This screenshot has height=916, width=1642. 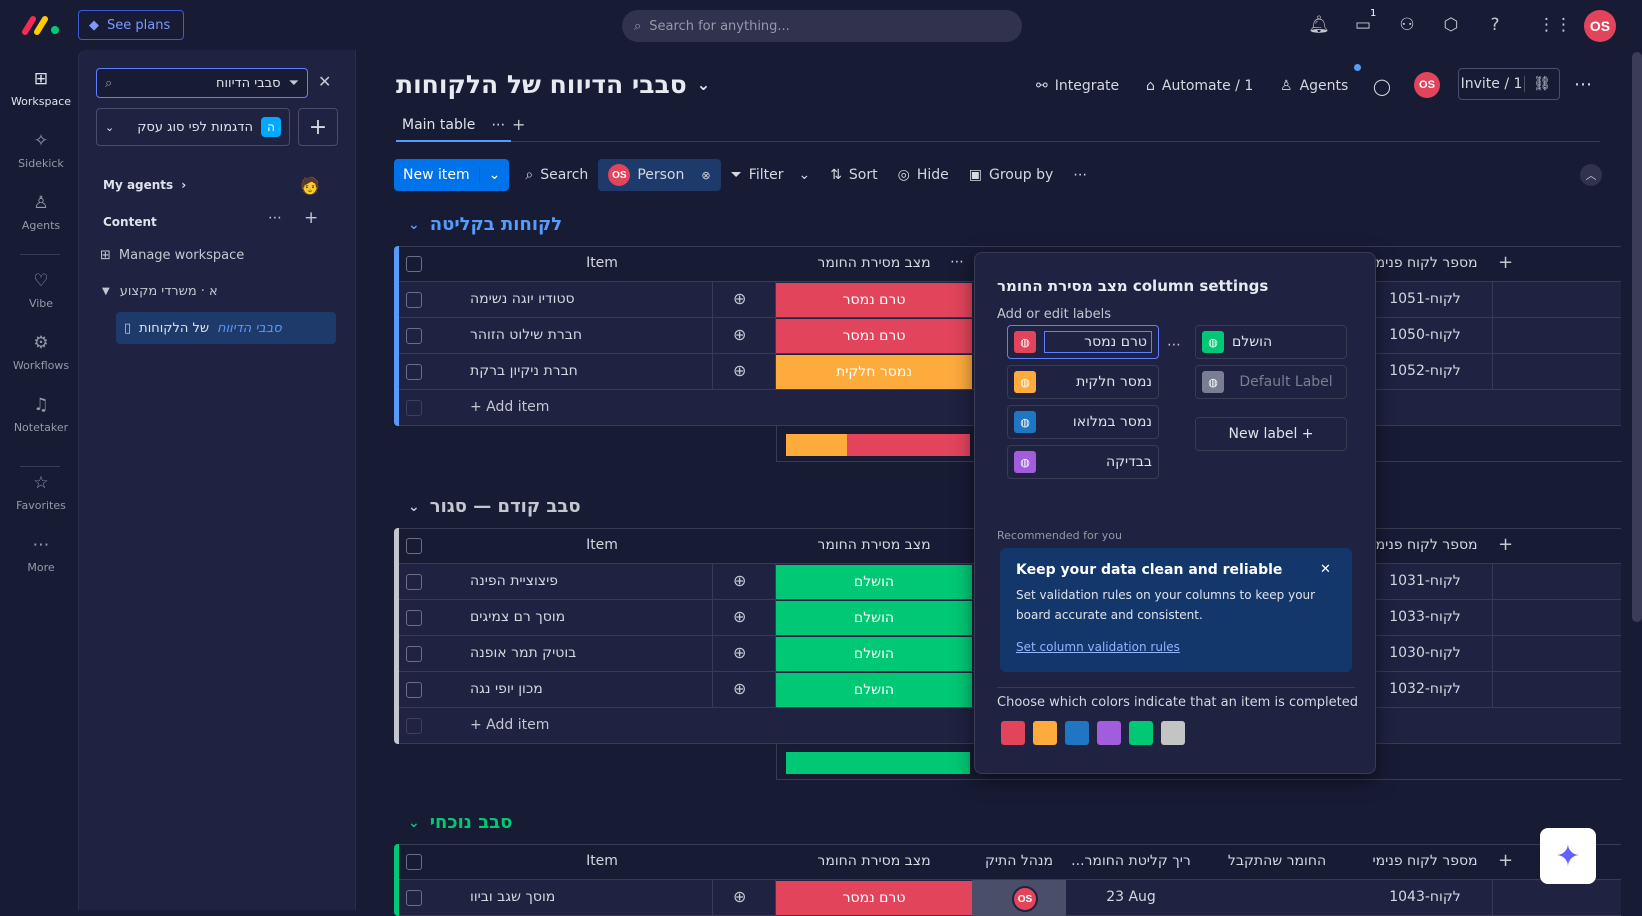 I want to click on comment-icon: ◯, so click(x=1382, y=86).